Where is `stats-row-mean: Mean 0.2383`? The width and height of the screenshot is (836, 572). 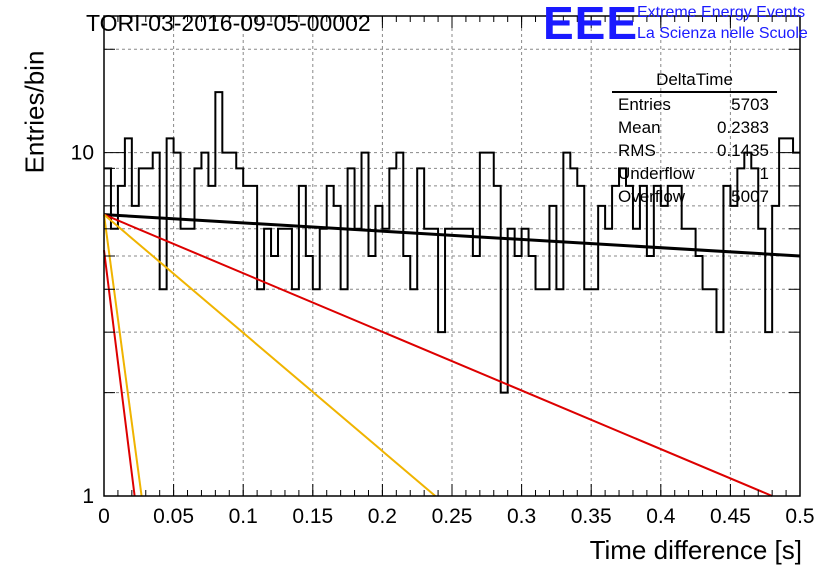
stats-row-mean: Mean 0.2383 is located at coordinates (694, 127).